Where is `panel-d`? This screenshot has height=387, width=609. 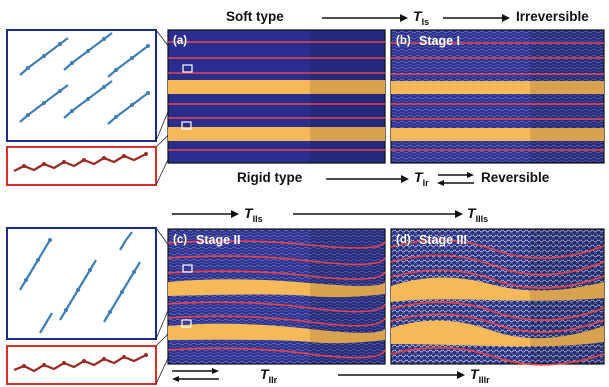 panel-d is located at coordinates (497, 297).